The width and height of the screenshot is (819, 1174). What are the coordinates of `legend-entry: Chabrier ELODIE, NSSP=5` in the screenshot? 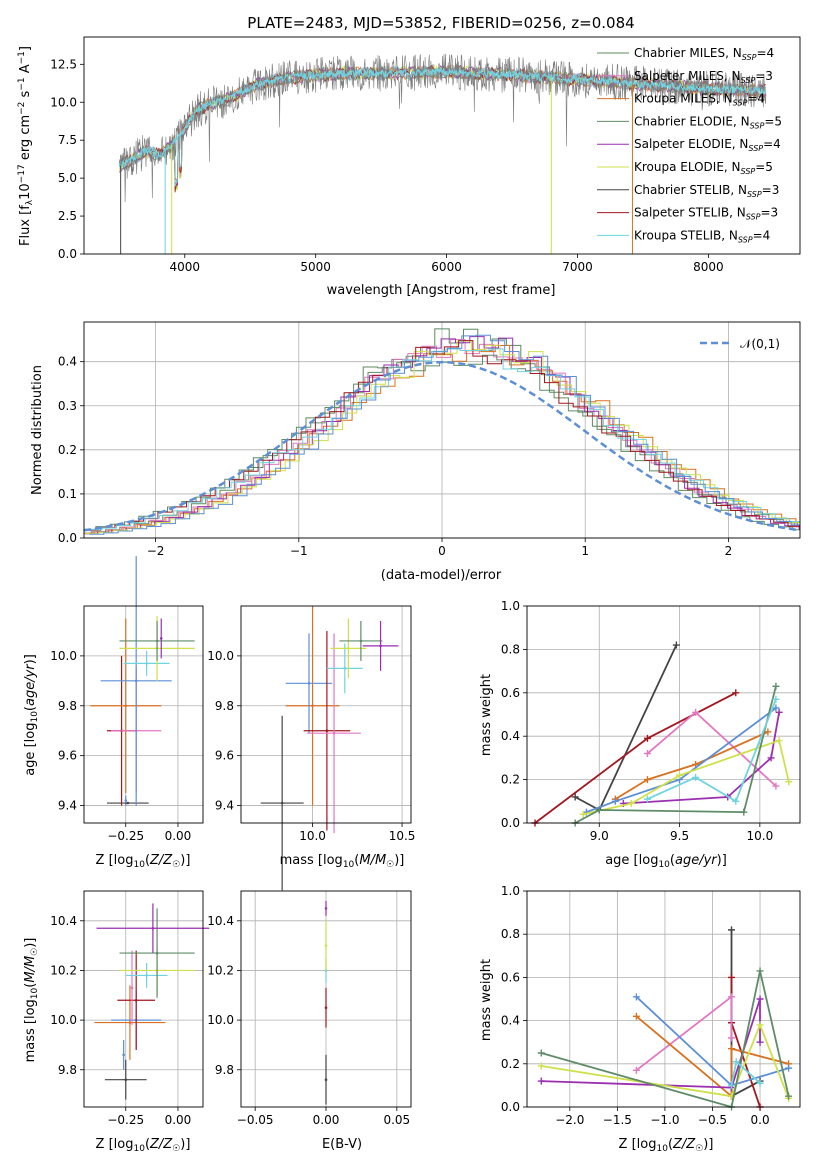 It's located at (708, 122).